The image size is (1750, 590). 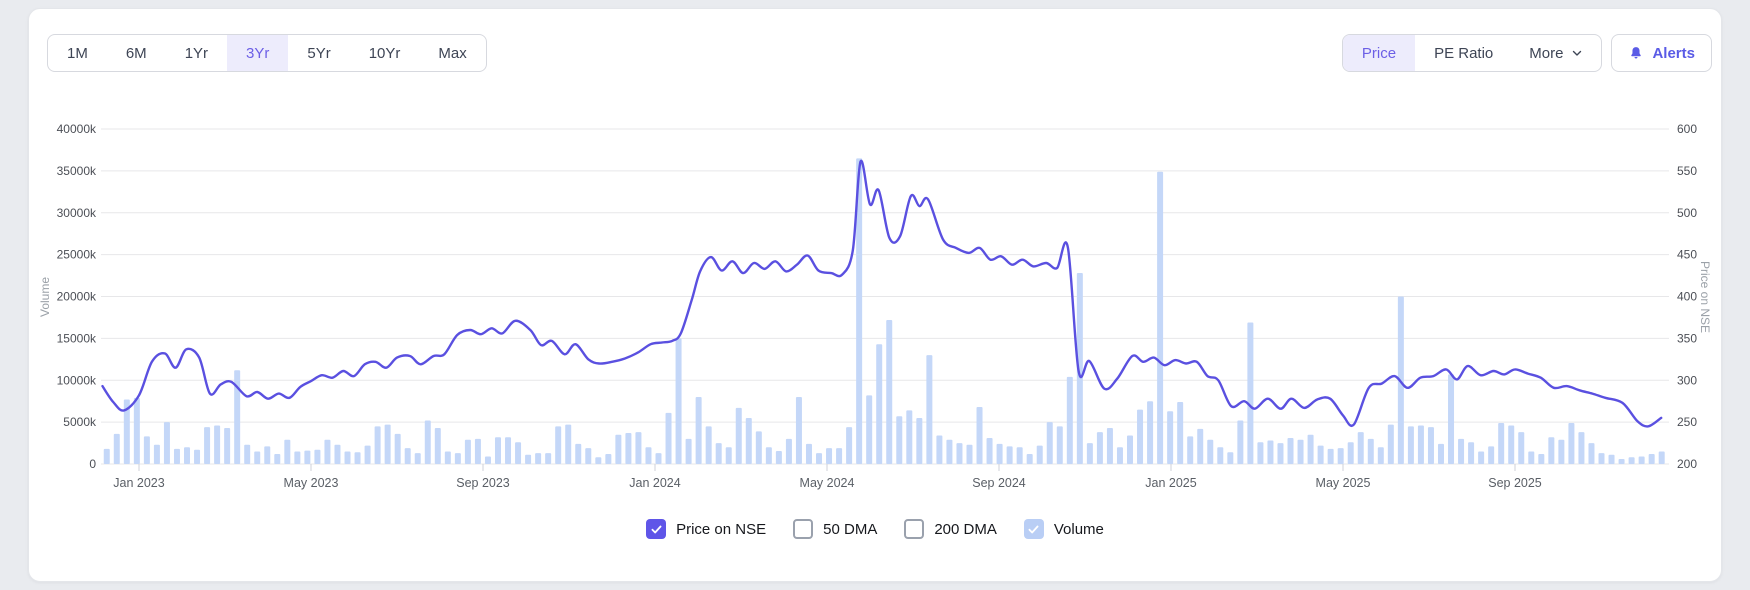 What do you see at coordinates (1170, 483) in the screenshot?
I see `svg-text: Jan 2025` at bounding box center [1170, 483].